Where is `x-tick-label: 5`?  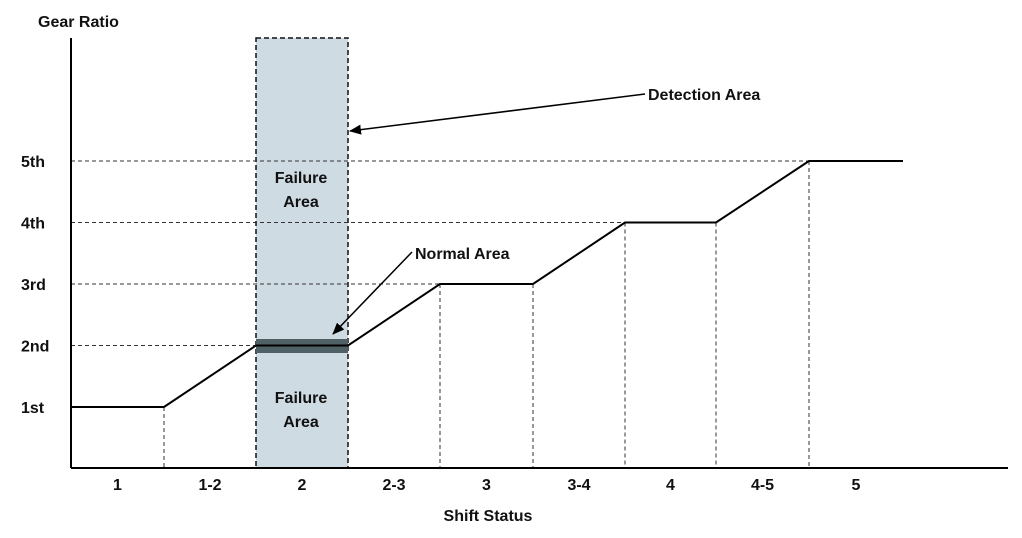 x-tick-label: 5 is located at coordinates (856, 485).